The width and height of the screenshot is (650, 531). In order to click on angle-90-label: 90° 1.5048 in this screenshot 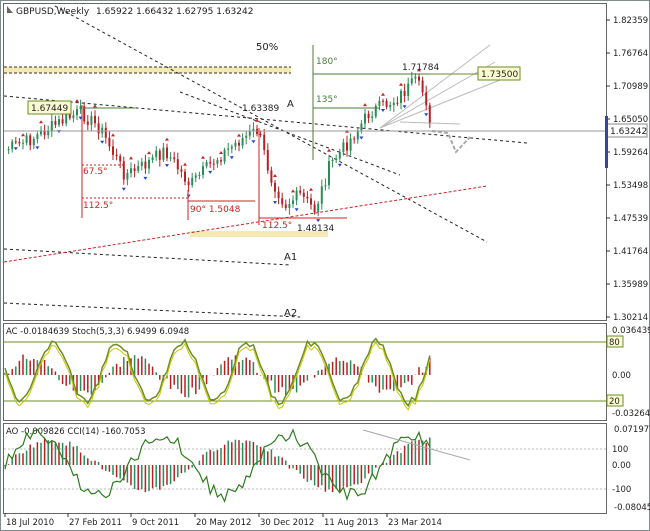, I will do `click(215, 210)`.